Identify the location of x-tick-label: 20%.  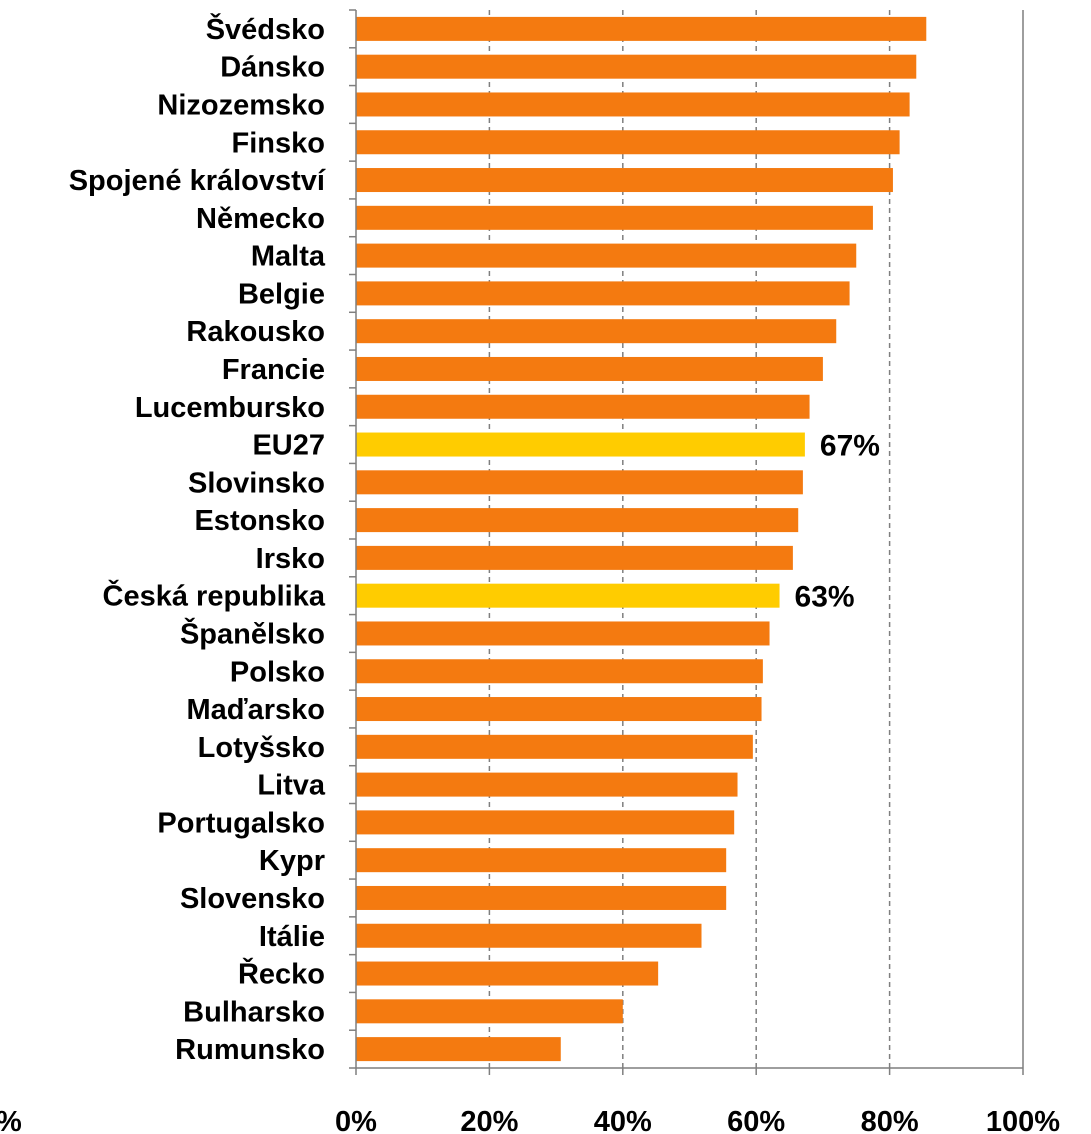
(489, 1120).